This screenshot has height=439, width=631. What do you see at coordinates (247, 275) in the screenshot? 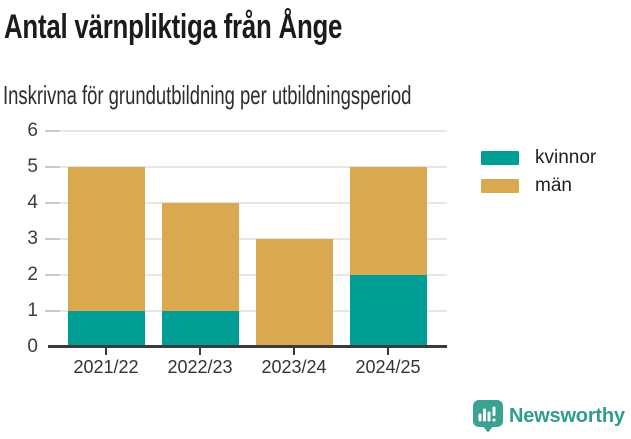
I see `gridline-y2` at bounding box center [247, 275].